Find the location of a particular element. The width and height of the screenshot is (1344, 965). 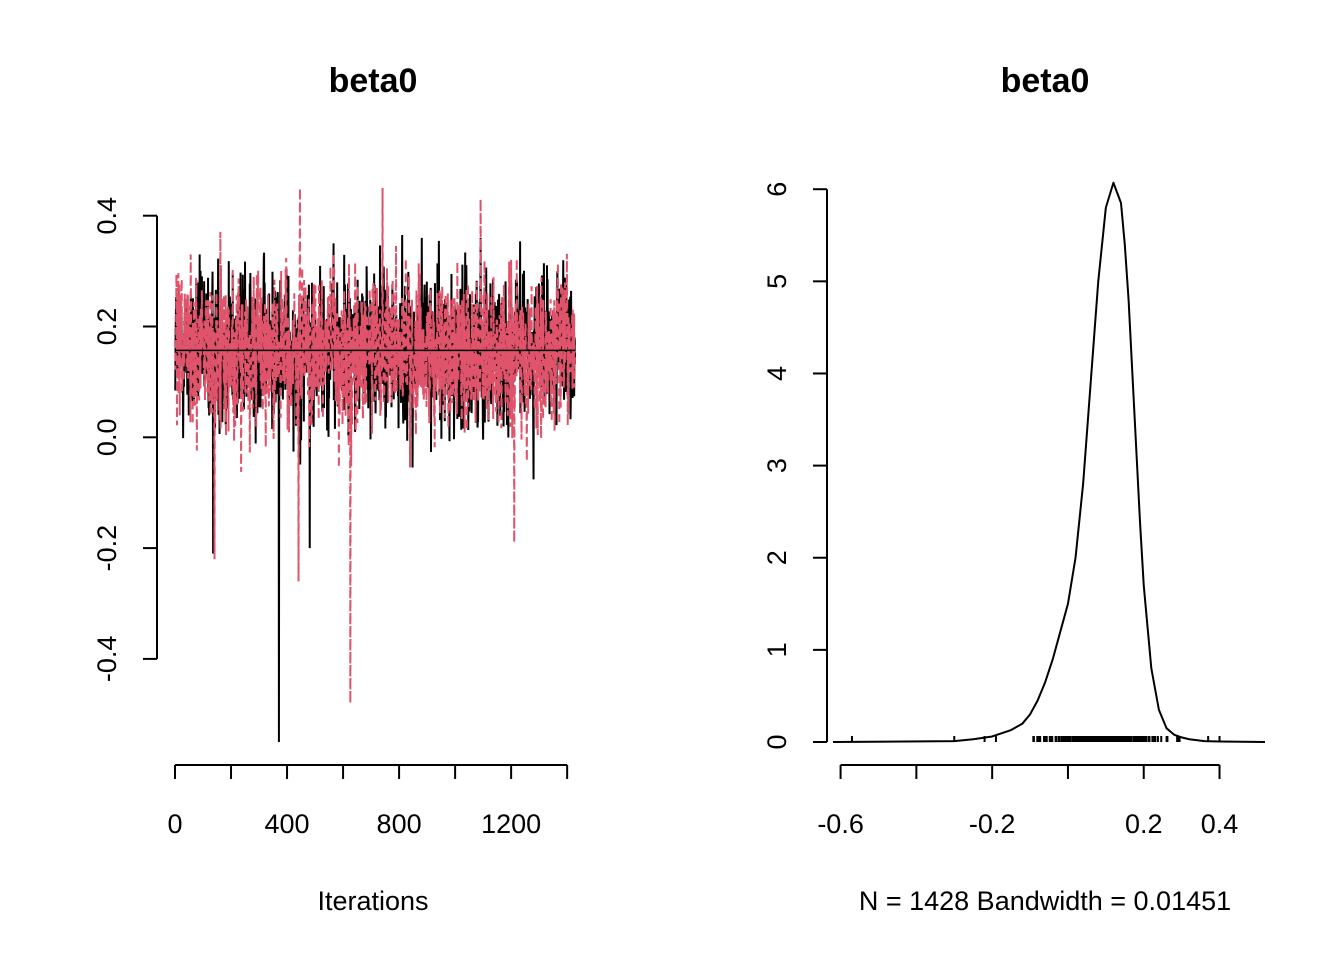

trace-plot-title: beta0 is located at coordinates (373, 81).